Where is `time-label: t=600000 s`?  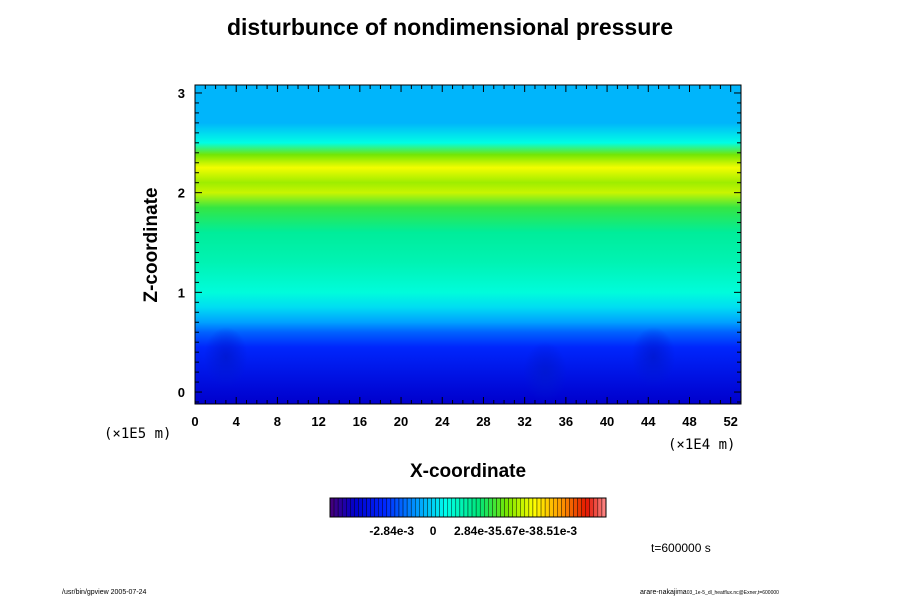
time-label: t=600000 s is located at coordinates (681, 548).